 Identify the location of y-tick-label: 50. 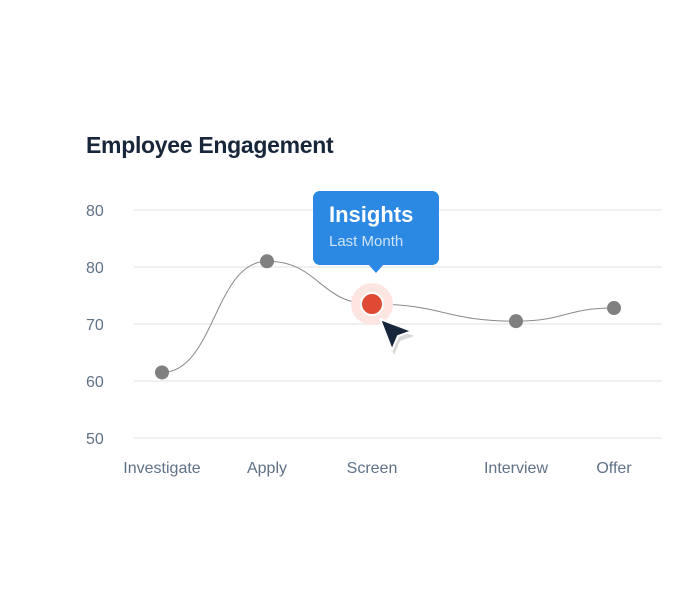
(95, 439).